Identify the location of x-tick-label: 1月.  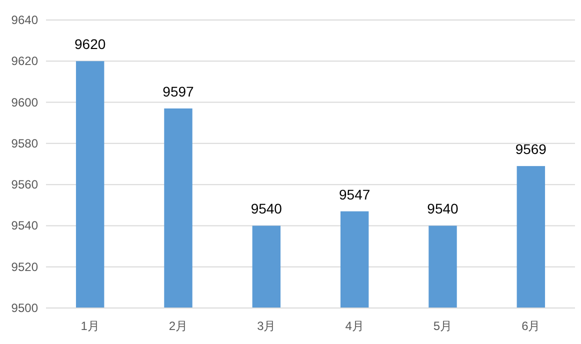
(90, 326).